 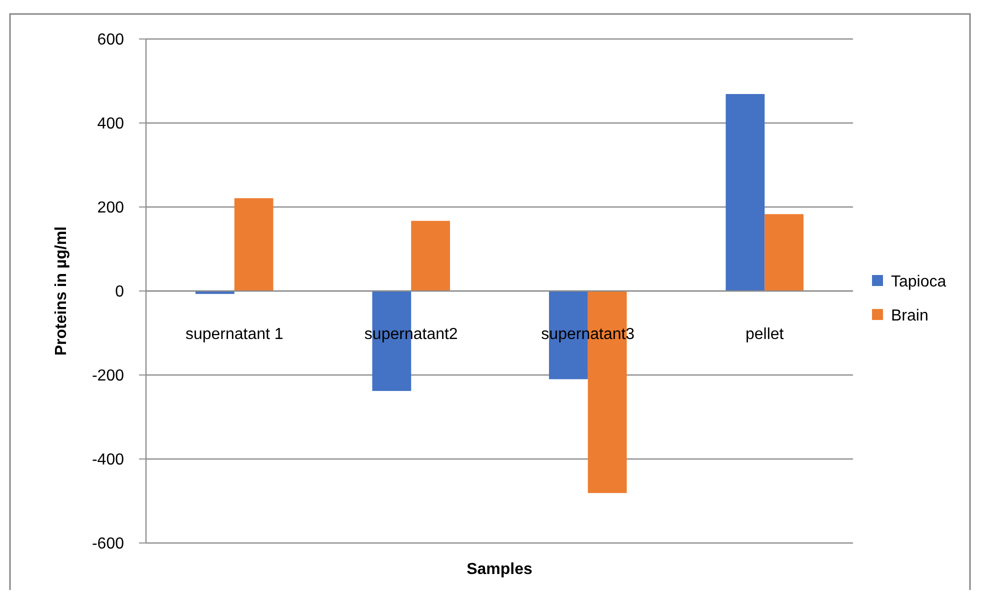 I want to click on x-tick-label: pellet, so click(x=765, y=334).